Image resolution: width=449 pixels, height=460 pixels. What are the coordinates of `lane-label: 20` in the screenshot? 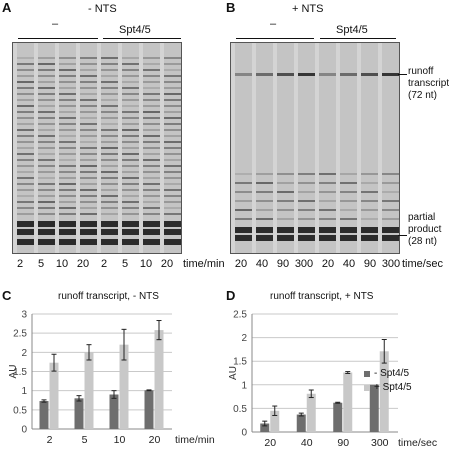 It's located at (167, 264).